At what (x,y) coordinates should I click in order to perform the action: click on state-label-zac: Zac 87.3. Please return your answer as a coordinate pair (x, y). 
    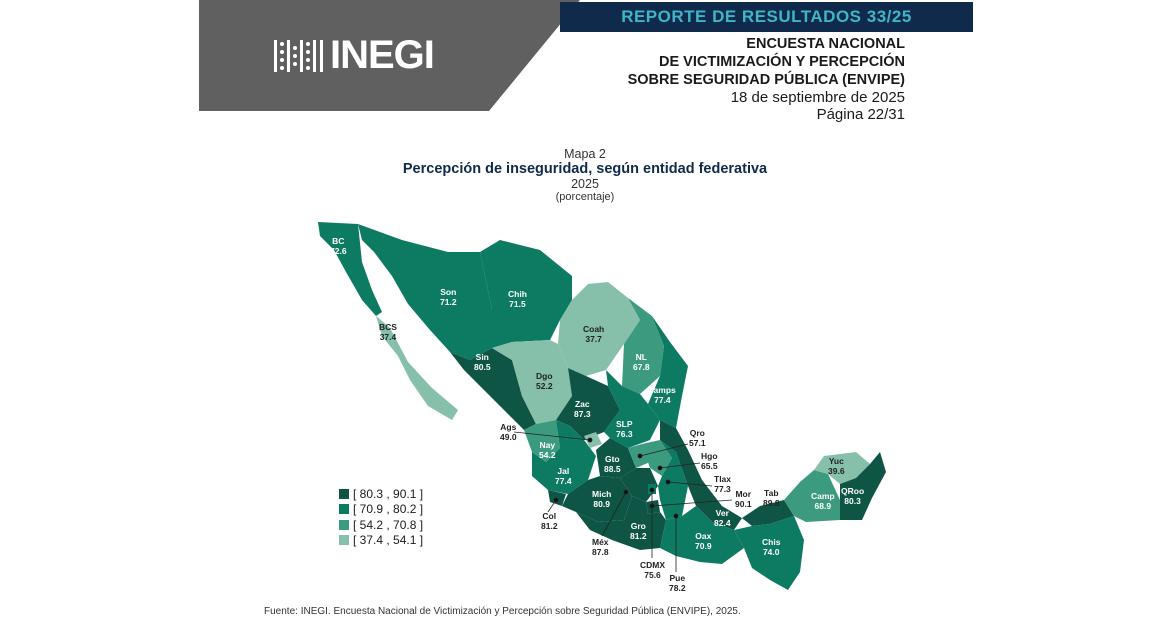
    Looking at the image, I should click on (582, 409).